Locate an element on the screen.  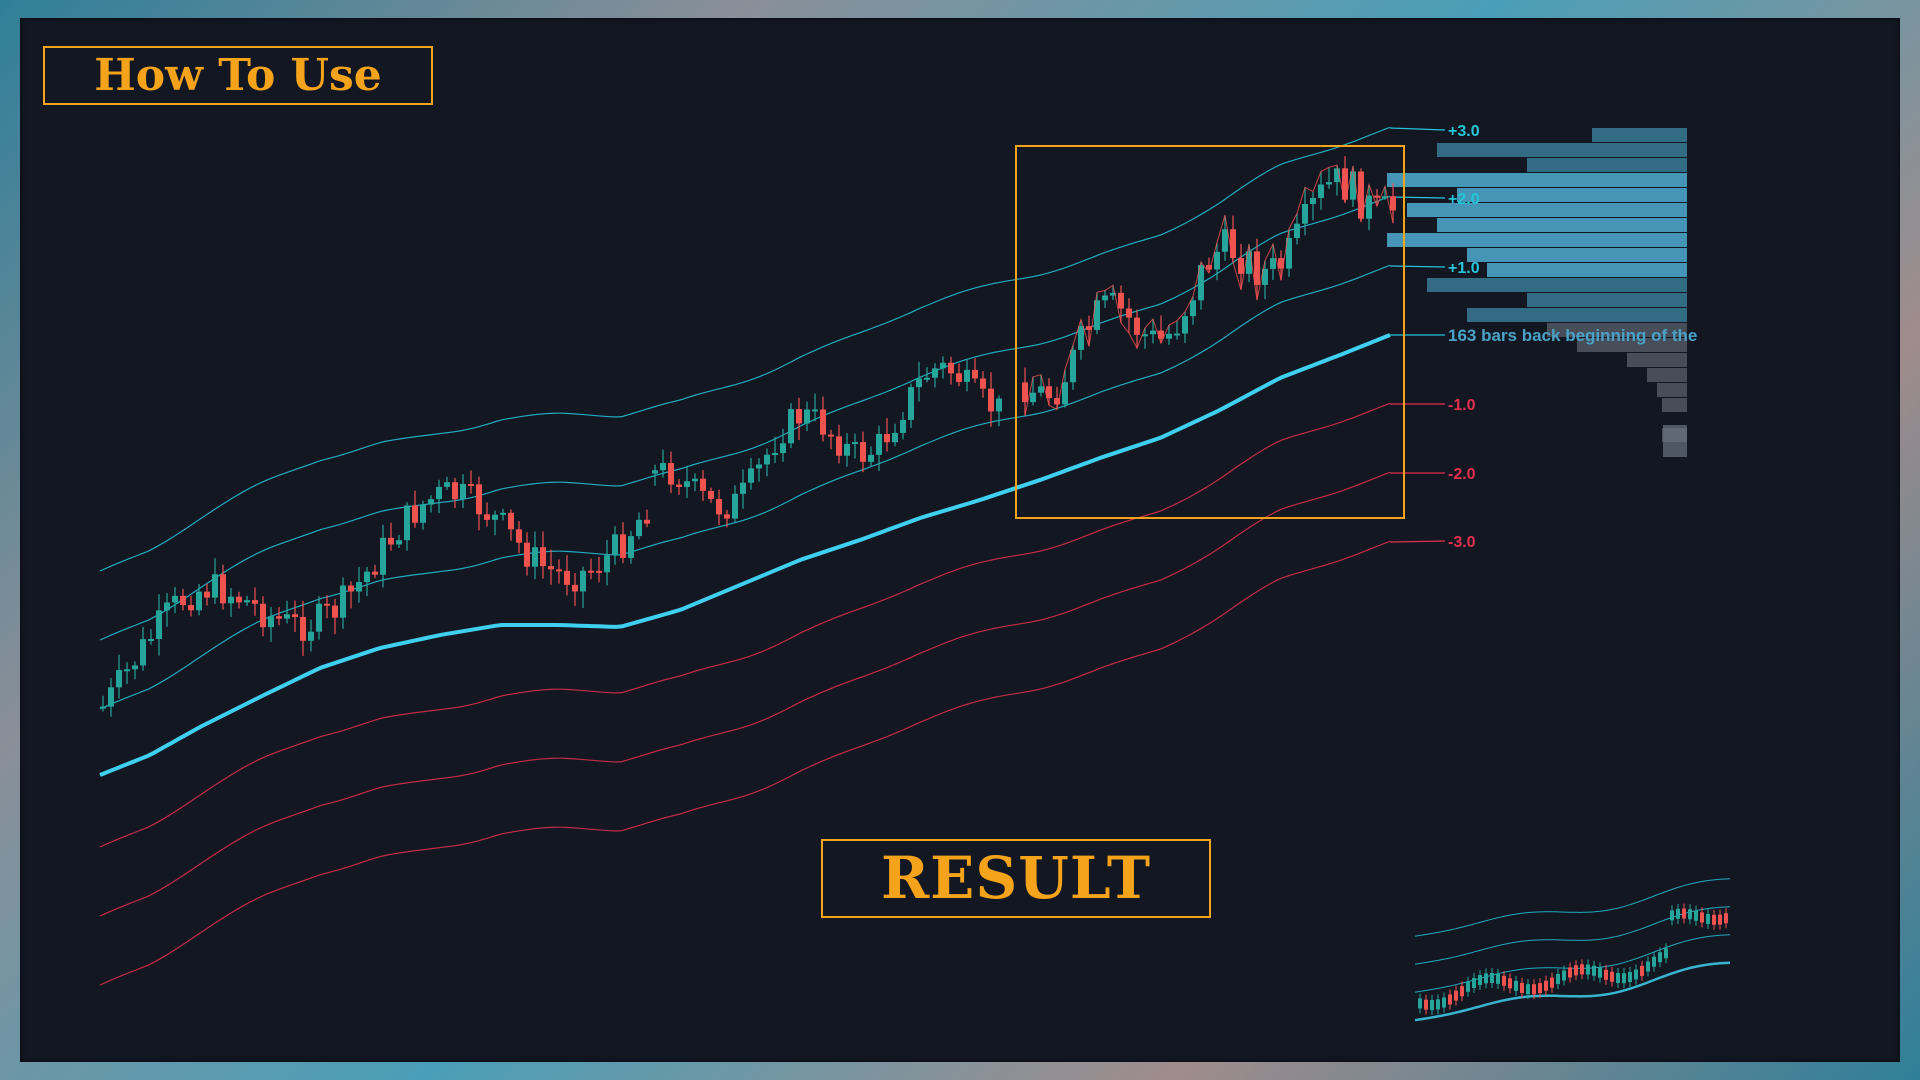
annotation-label: 163 bars back beginning of the is located at coordinates (1572, 335).